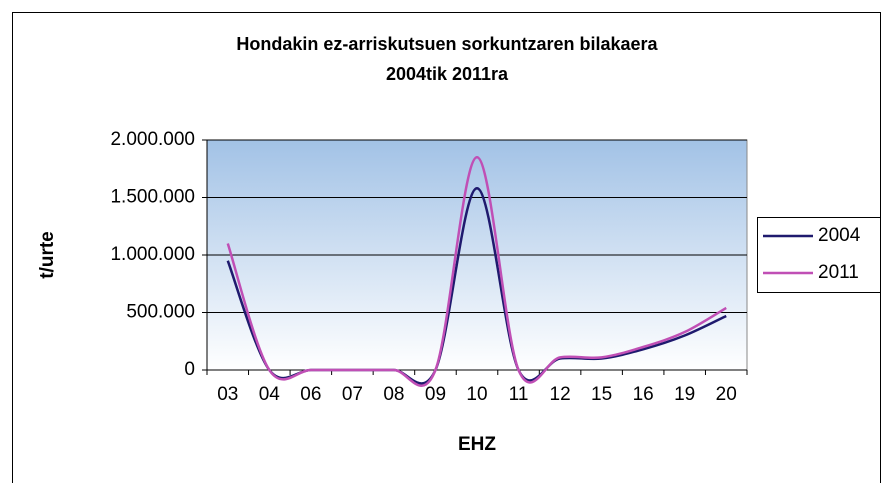 The image size is (882, 483). What do you see at coordinates (477, 444) in the screenshot?
I see `x-axis-label: EHZ` at bounding box center [477, 444].